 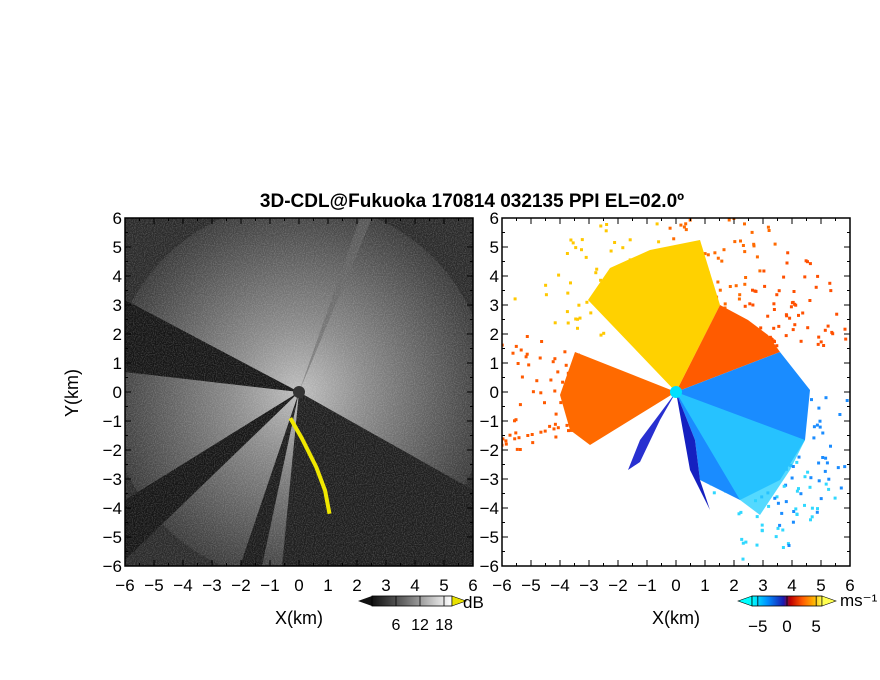 What do you see at coordinates (829, 601) in the screenshot?
I see `colorbar-v-right-arrow` at bounding box center [829, 601].